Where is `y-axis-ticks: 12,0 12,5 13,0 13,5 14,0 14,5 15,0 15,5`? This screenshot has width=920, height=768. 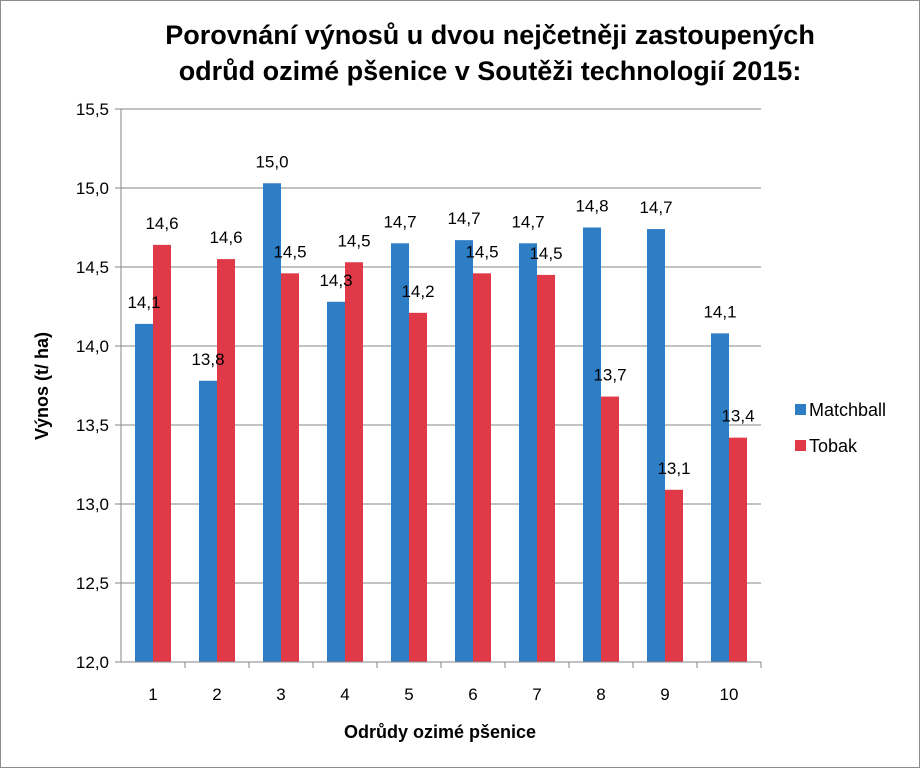 y-axis-ticks: 12,0 12,5 13,0 13,5 14,0 14,5 15,0 15,5 is located at coordinates (98, 386).